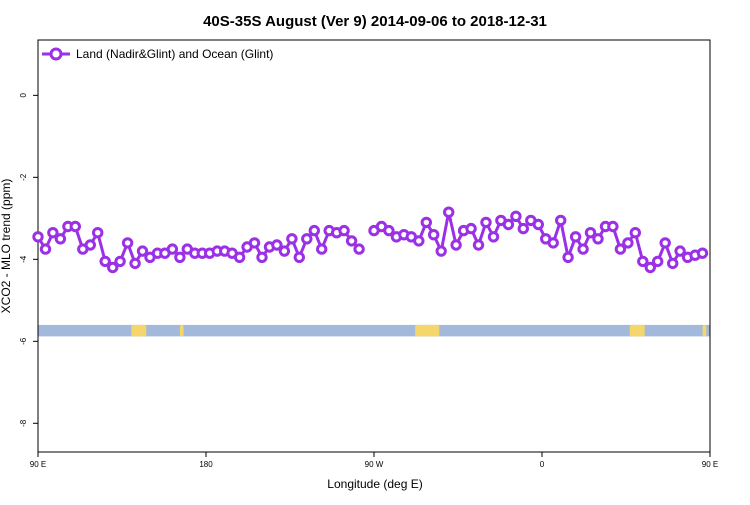 This screenshot has width=750, height=505. Describe the element at coordinates (23, 95) in the screenshot. I see `y-tick-label: 0` at that location.